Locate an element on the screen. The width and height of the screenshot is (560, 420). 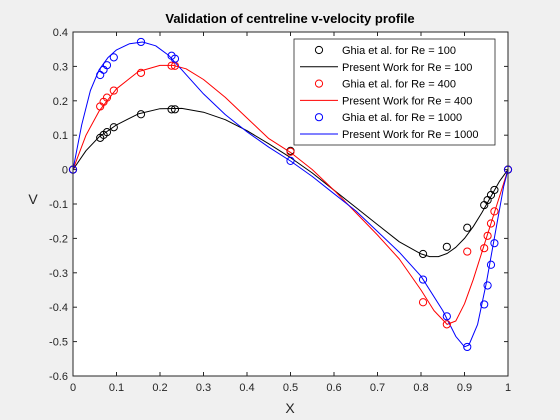
y-tick-label: 0 is located at coordinates (65, 171).